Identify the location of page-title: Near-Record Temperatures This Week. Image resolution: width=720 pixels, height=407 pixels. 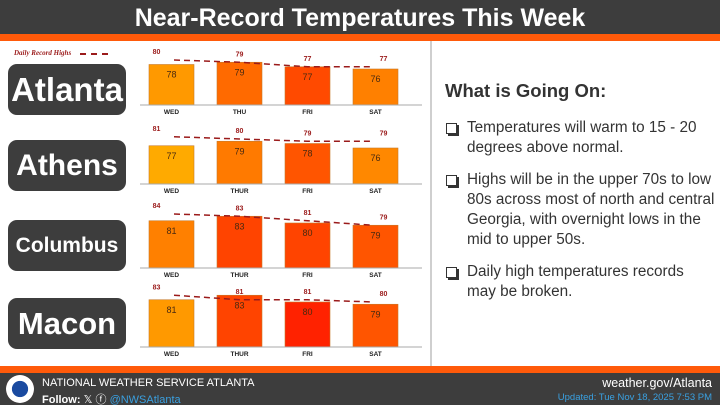
(360, 17).